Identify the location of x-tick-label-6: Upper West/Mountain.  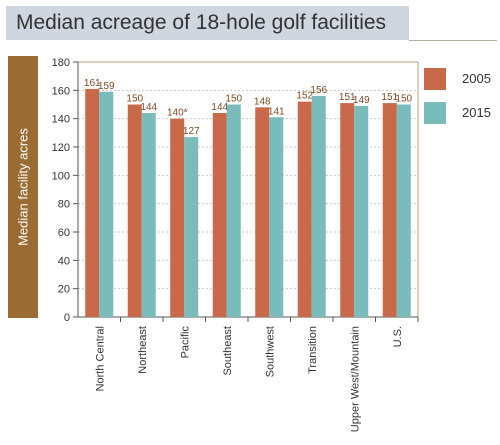
(355, 379).